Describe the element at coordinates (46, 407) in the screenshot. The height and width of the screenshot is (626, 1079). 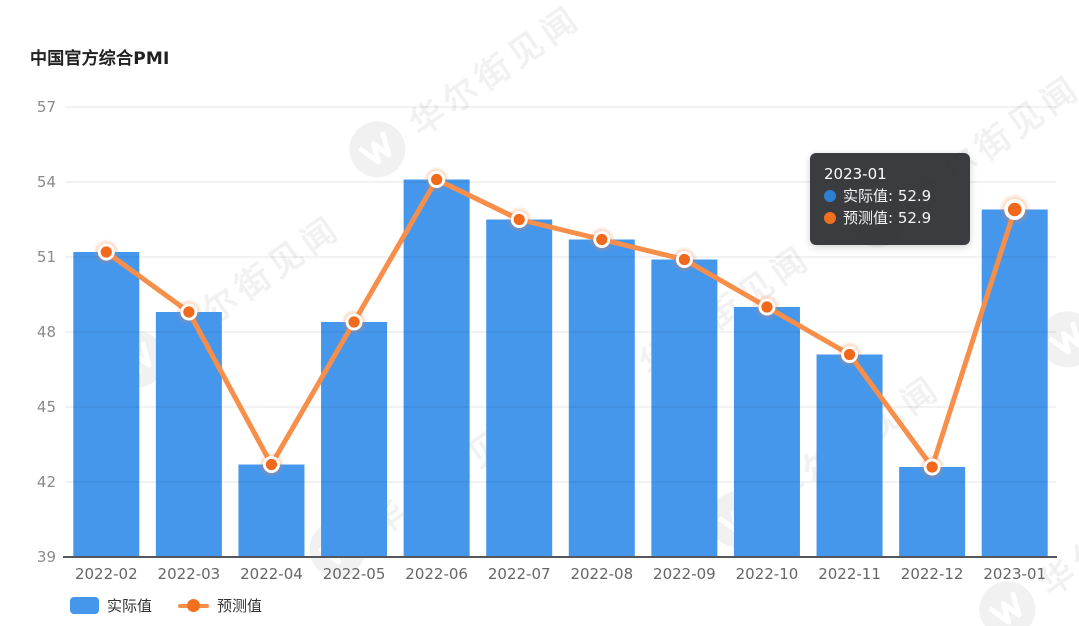
I see `y-tick-label-45: 45` at that location.